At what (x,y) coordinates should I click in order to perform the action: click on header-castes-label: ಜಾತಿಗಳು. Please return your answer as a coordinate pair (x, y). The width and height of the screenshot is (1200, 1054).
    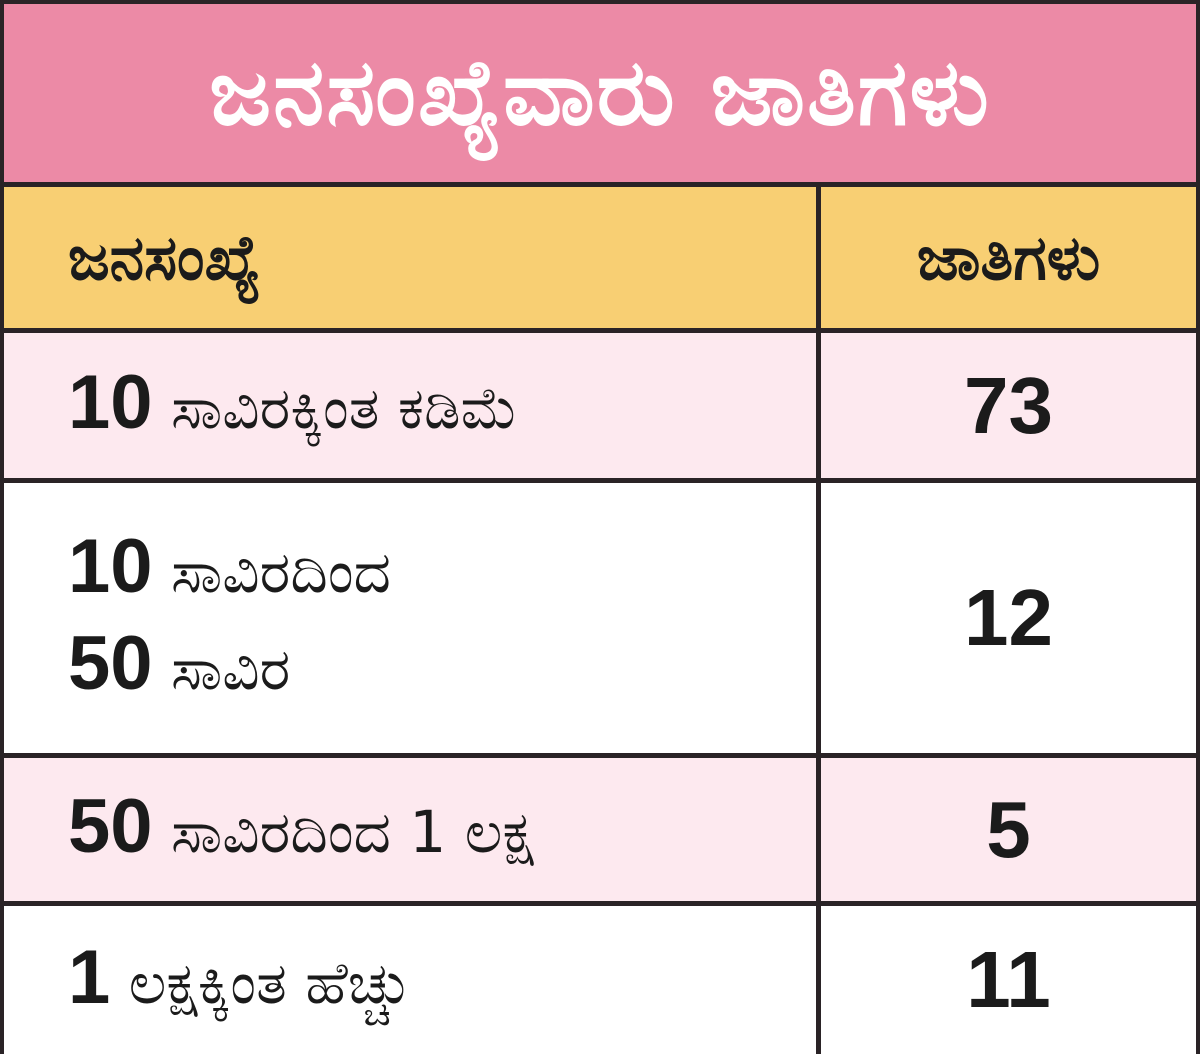
    Looking at the image, I should click on (1008, 257).